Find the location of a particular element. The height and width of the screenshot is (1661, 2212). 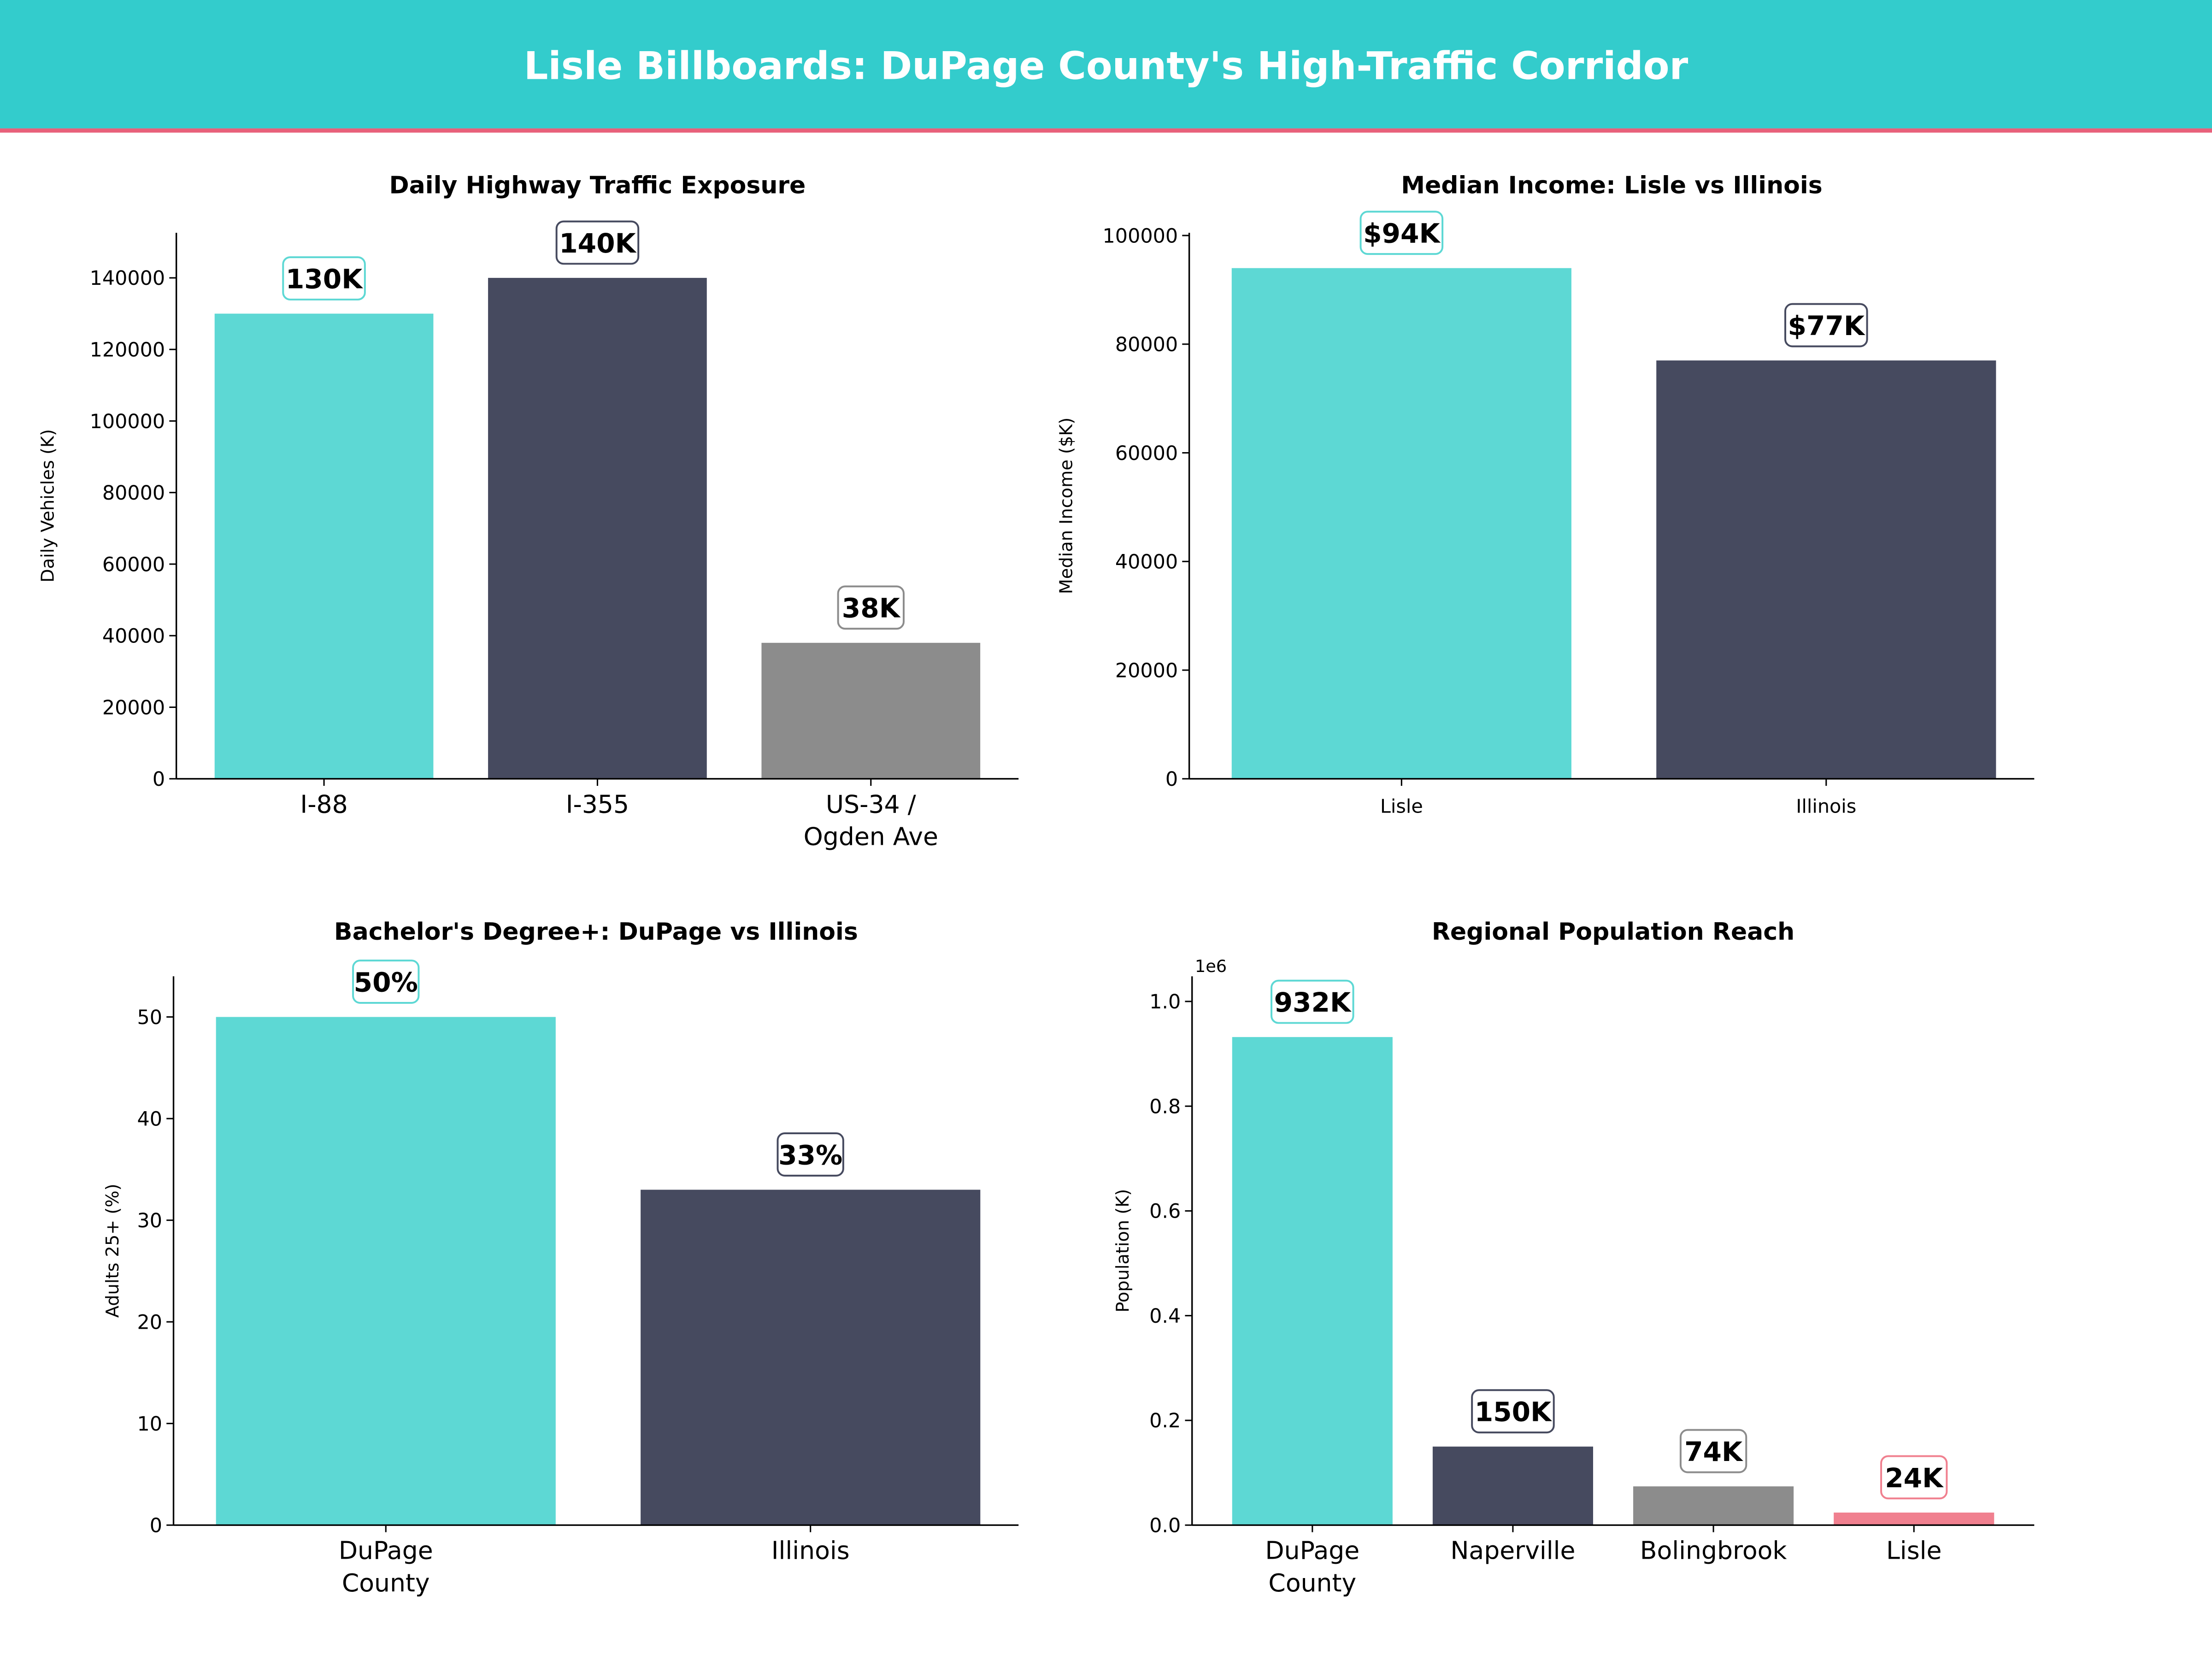

chart-title: Regional Population Reach is located at coordinates (1613, 932).